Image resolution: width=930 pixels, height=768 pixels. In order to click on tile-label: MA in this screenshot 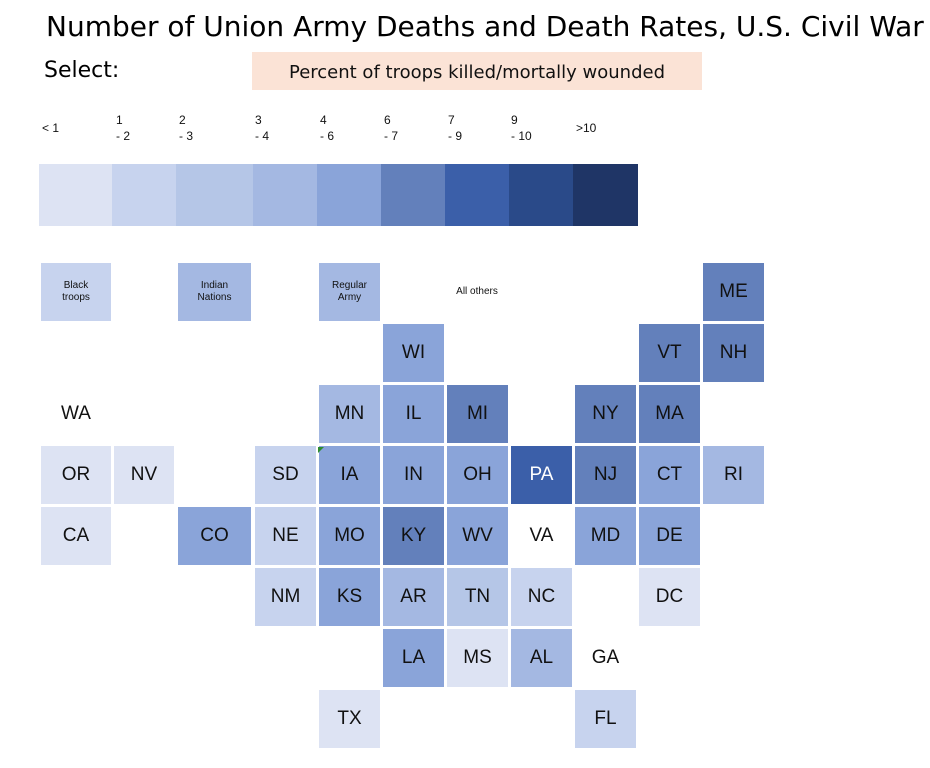, I will do `click(669, 413)`.